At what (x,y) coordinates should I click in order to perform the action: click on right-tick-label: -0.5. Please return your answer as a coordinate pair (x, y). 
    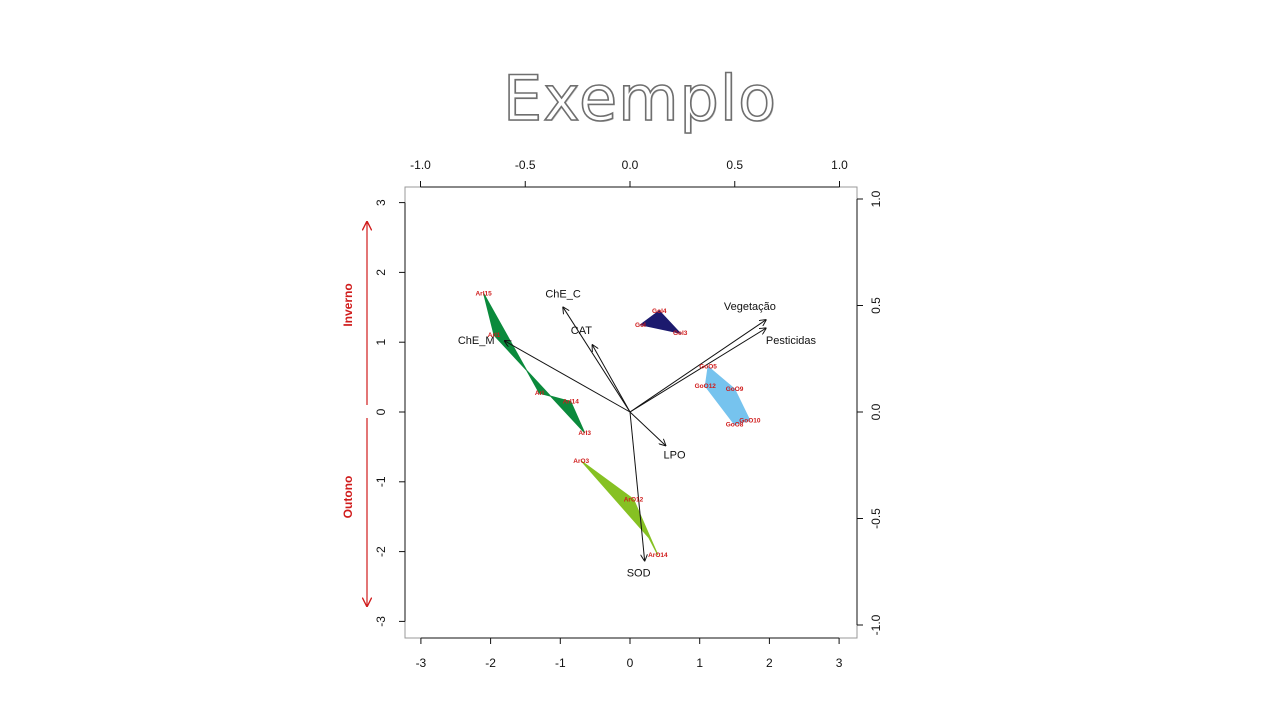
    Looking at the image, I should click on (876, 518).